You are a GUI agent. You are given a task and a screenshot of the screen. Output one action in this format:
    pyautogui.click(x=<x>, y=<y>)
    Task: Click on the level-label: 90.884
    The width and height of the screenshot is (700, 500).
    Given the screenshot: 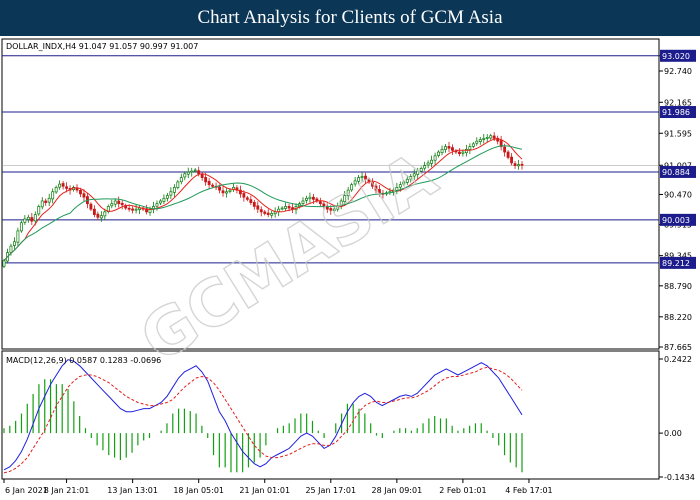 What is the action you would take?
    pyautogui.click(x=676, y=172)
    